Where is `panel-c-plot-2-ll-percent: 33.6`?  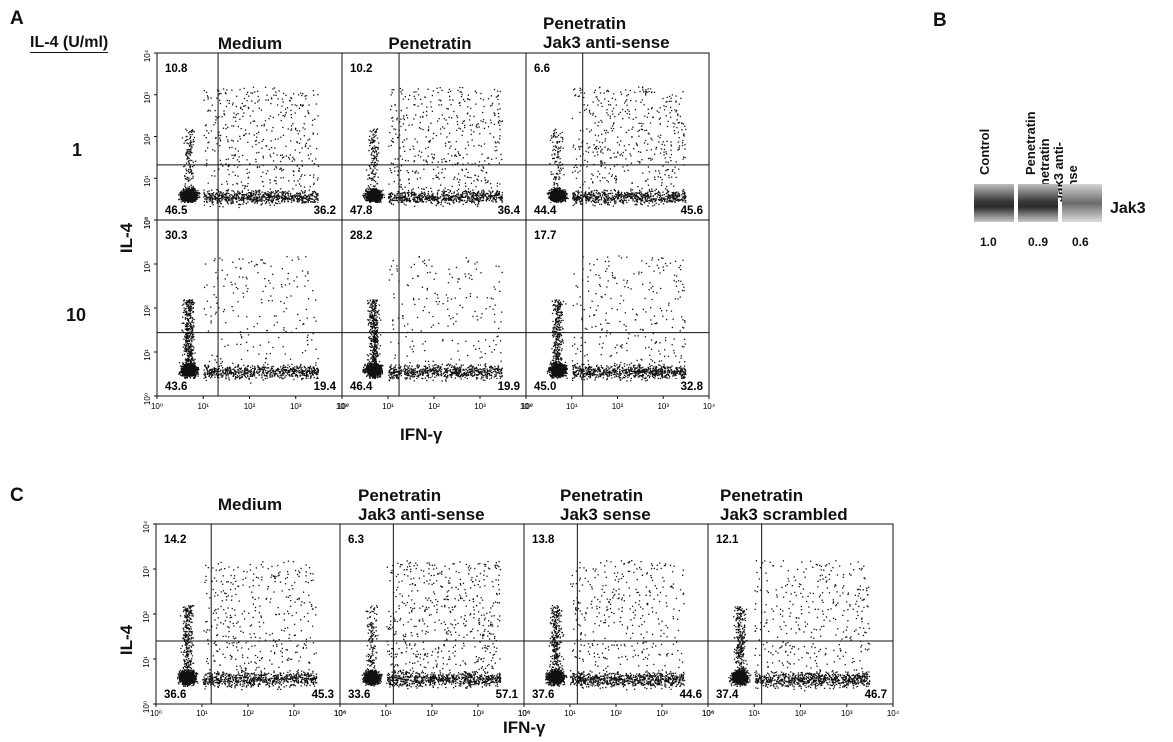
panel-c-plot-2-ll-percent: 33.6 is located at coordinates (359, 695).